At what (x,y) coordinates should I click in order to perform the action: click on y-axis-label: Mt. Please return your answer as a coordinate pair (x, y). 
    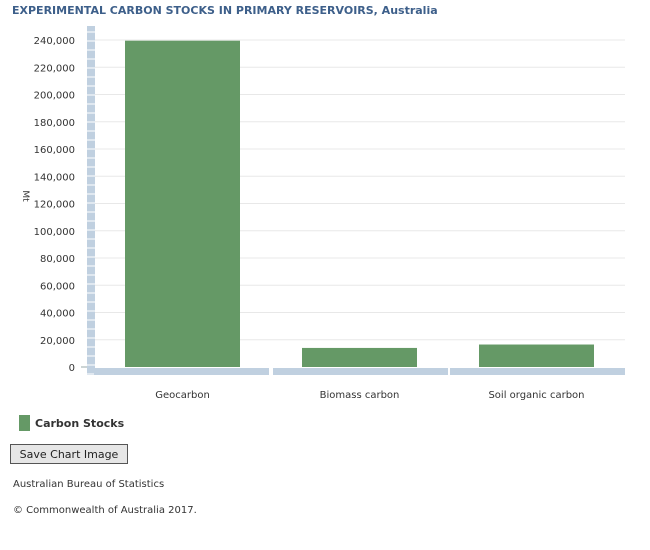
    Looking at the image, I should click on (25, 196).